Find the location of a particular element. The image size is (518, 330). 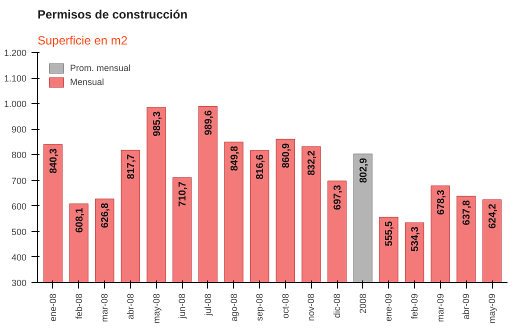

y-tick-label: 600 is located at coordinates (19, 206).